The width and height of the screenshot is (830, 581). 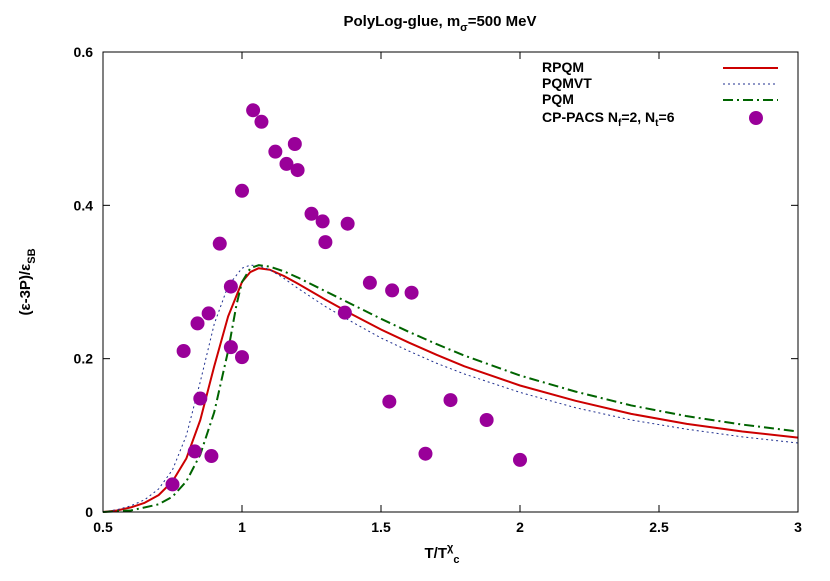 I want to click on x-axis-label: T/Tχc, so click(x=442, y=554).